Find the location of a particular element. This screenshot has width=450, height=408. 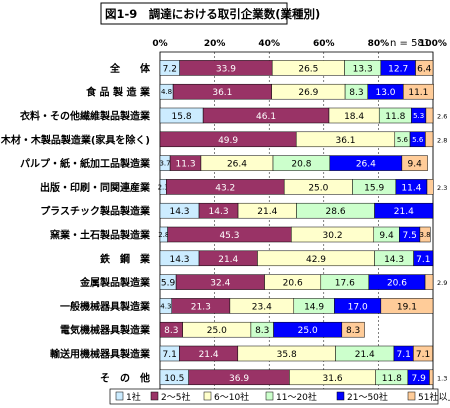

data-label: 42.9 is located at coordinates (316, 260).